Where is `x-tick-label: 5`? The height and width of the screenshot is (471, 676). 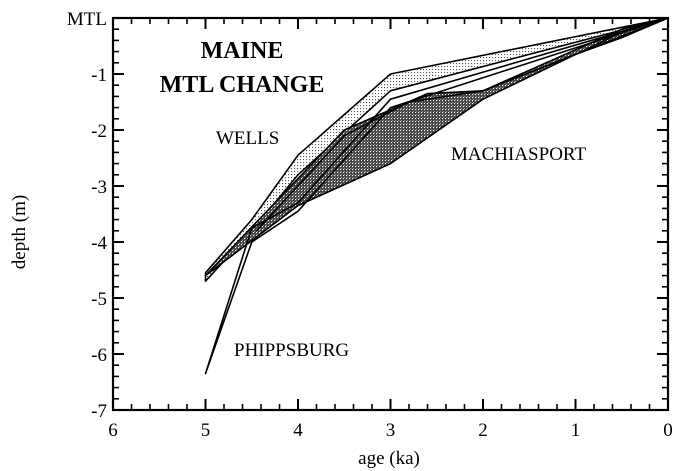 x-tick-label: 5 is located at coordinates (206, 430).